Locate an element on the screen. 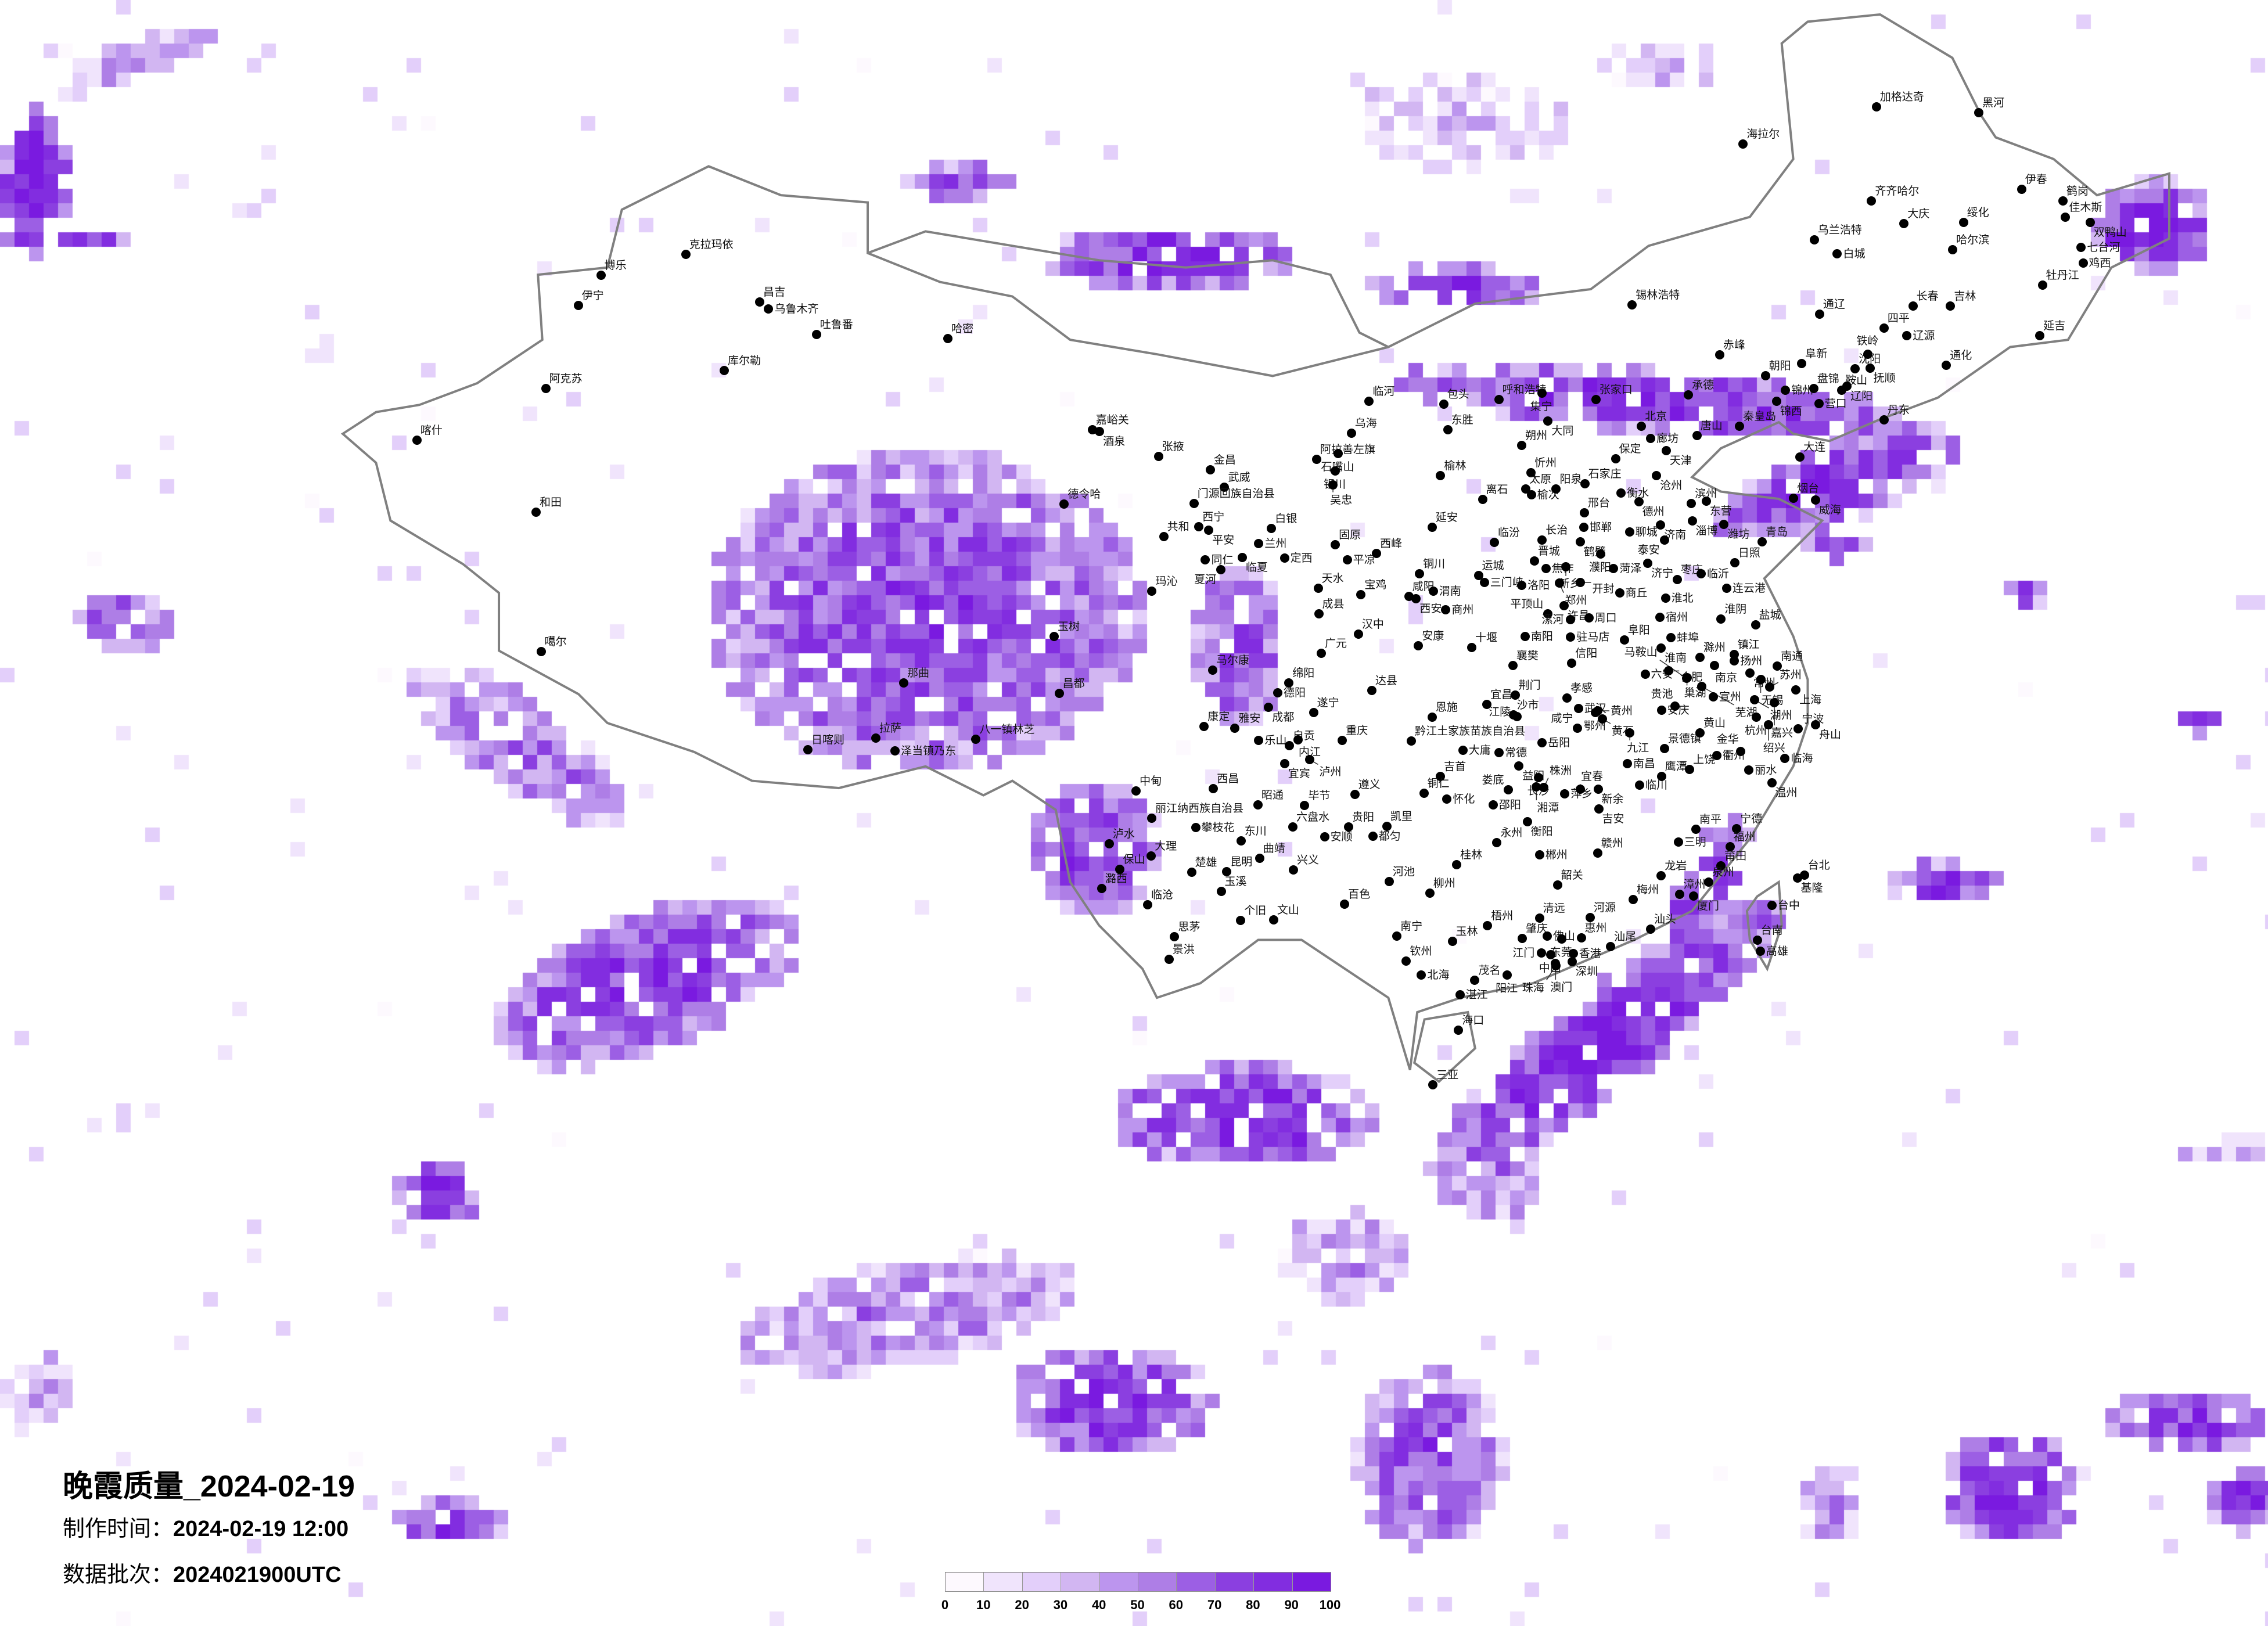 This screenshot has height=1626, width=2268. city-label: 定西 is located at coordinates (1301, 558).